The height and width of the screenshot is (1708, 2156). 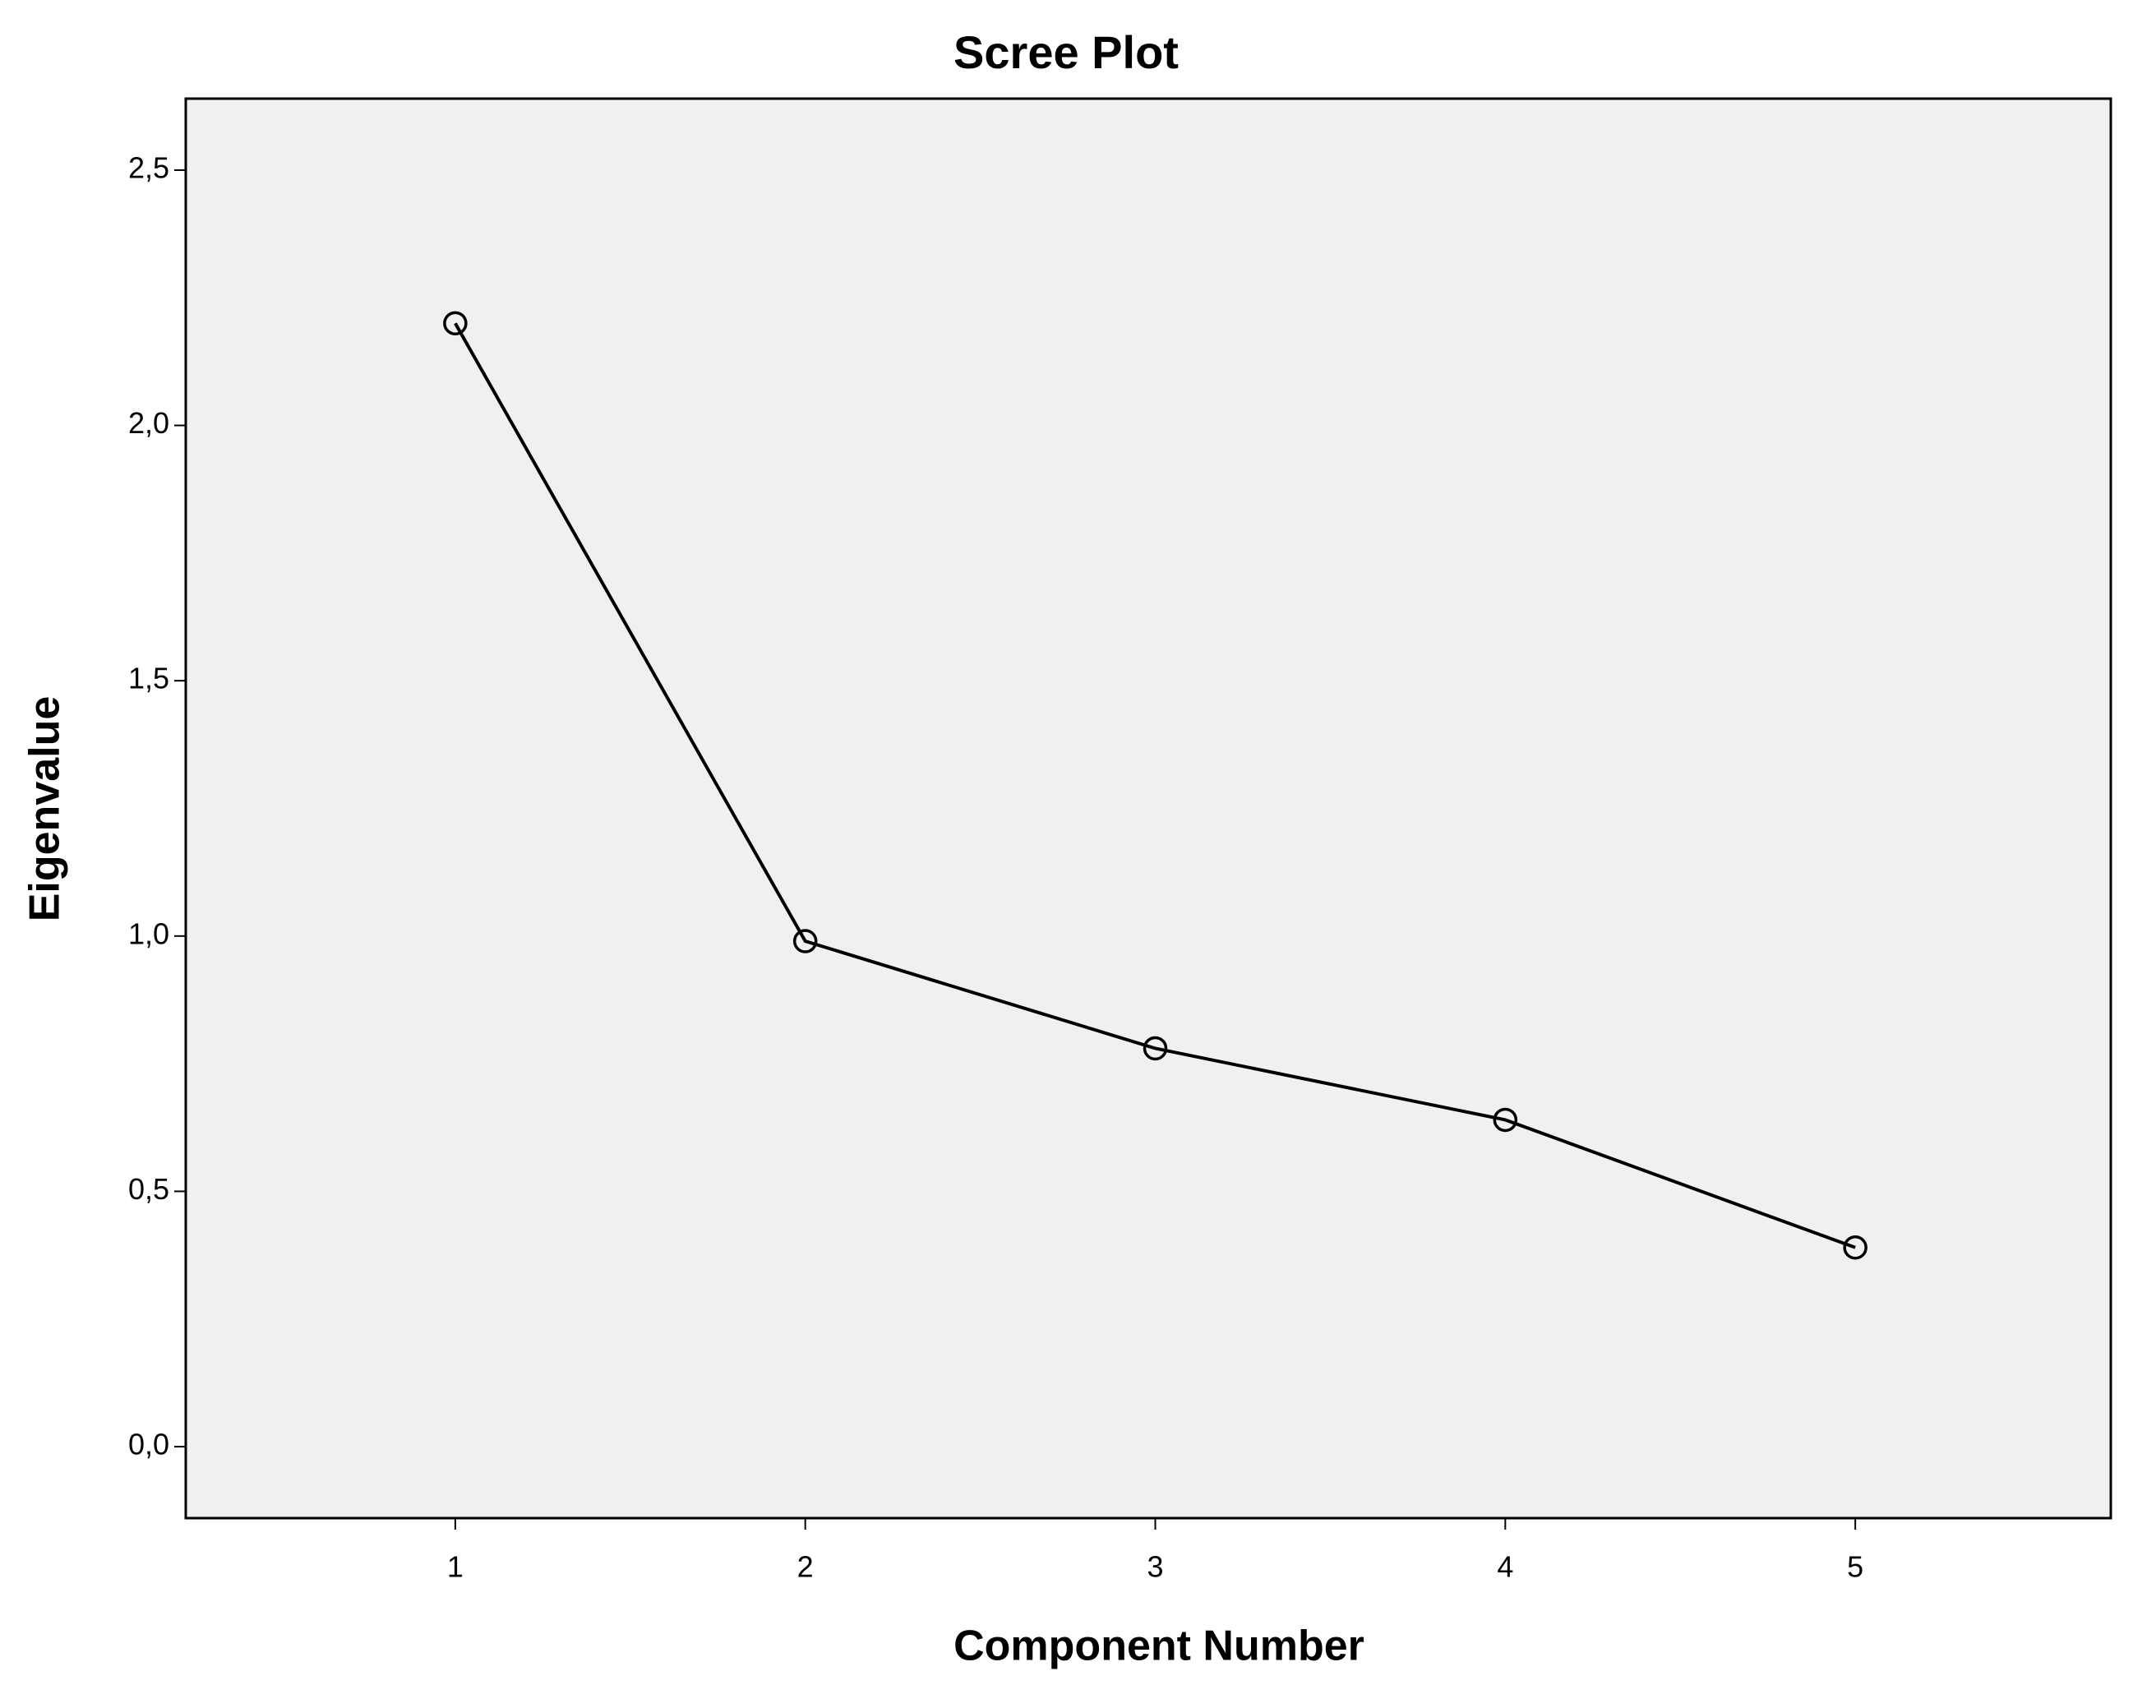 I want to click on y-tick-label: 2,0, so click(x=149, y=423).